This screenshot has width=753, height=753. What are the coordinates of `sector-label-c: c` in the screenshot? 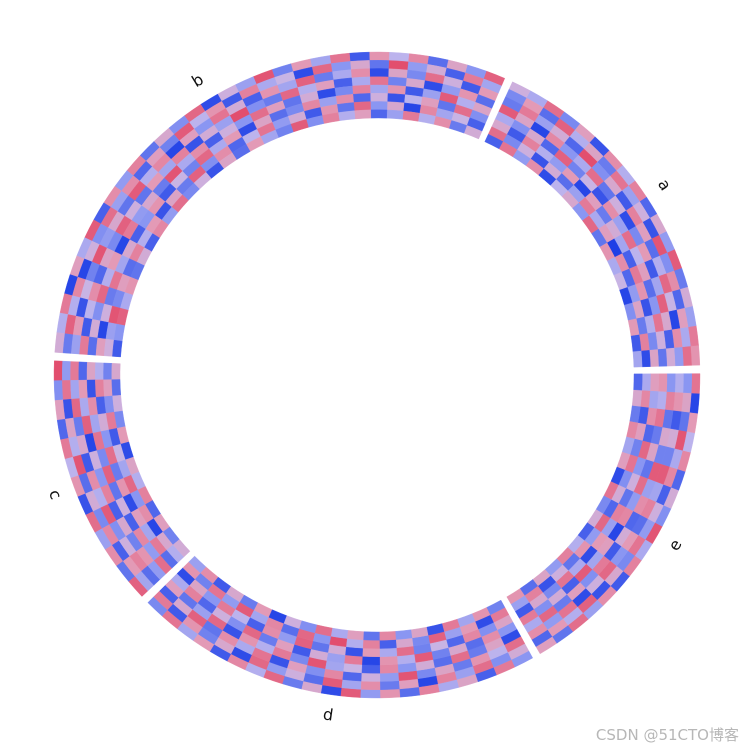 It's located at (55, 494).